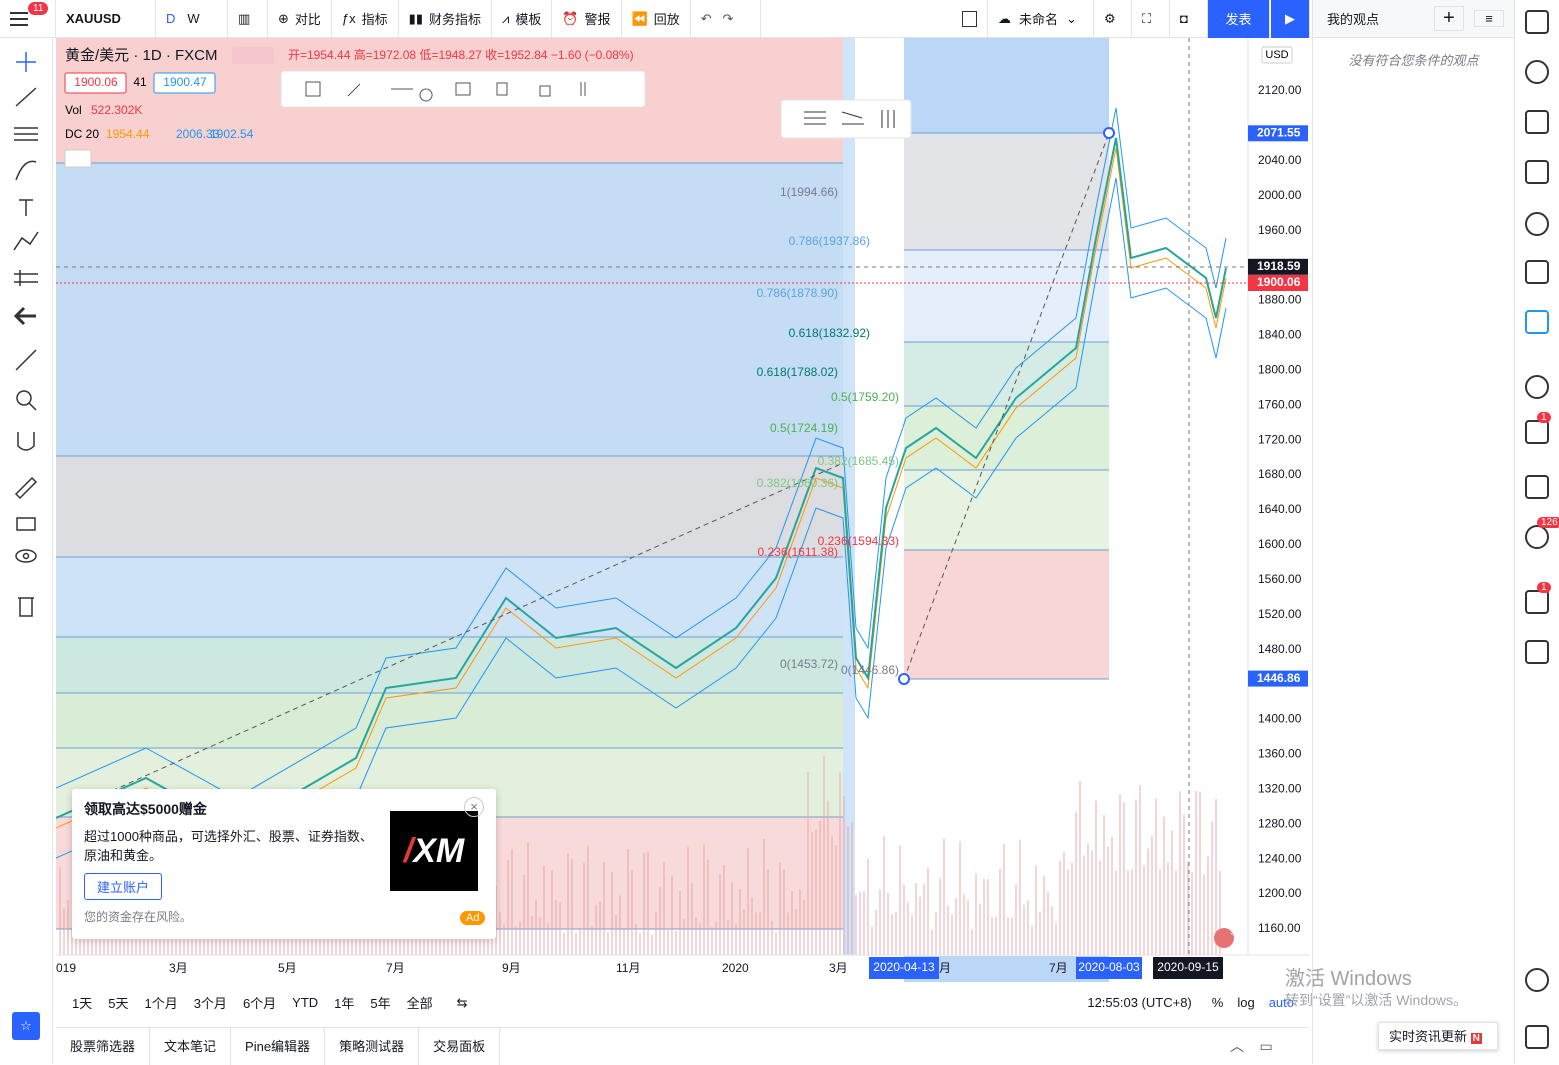 The image size is (1559, 1065). Describe the element at coordinates (171, 18) in the screenshot. I see `interval: D` at that location.